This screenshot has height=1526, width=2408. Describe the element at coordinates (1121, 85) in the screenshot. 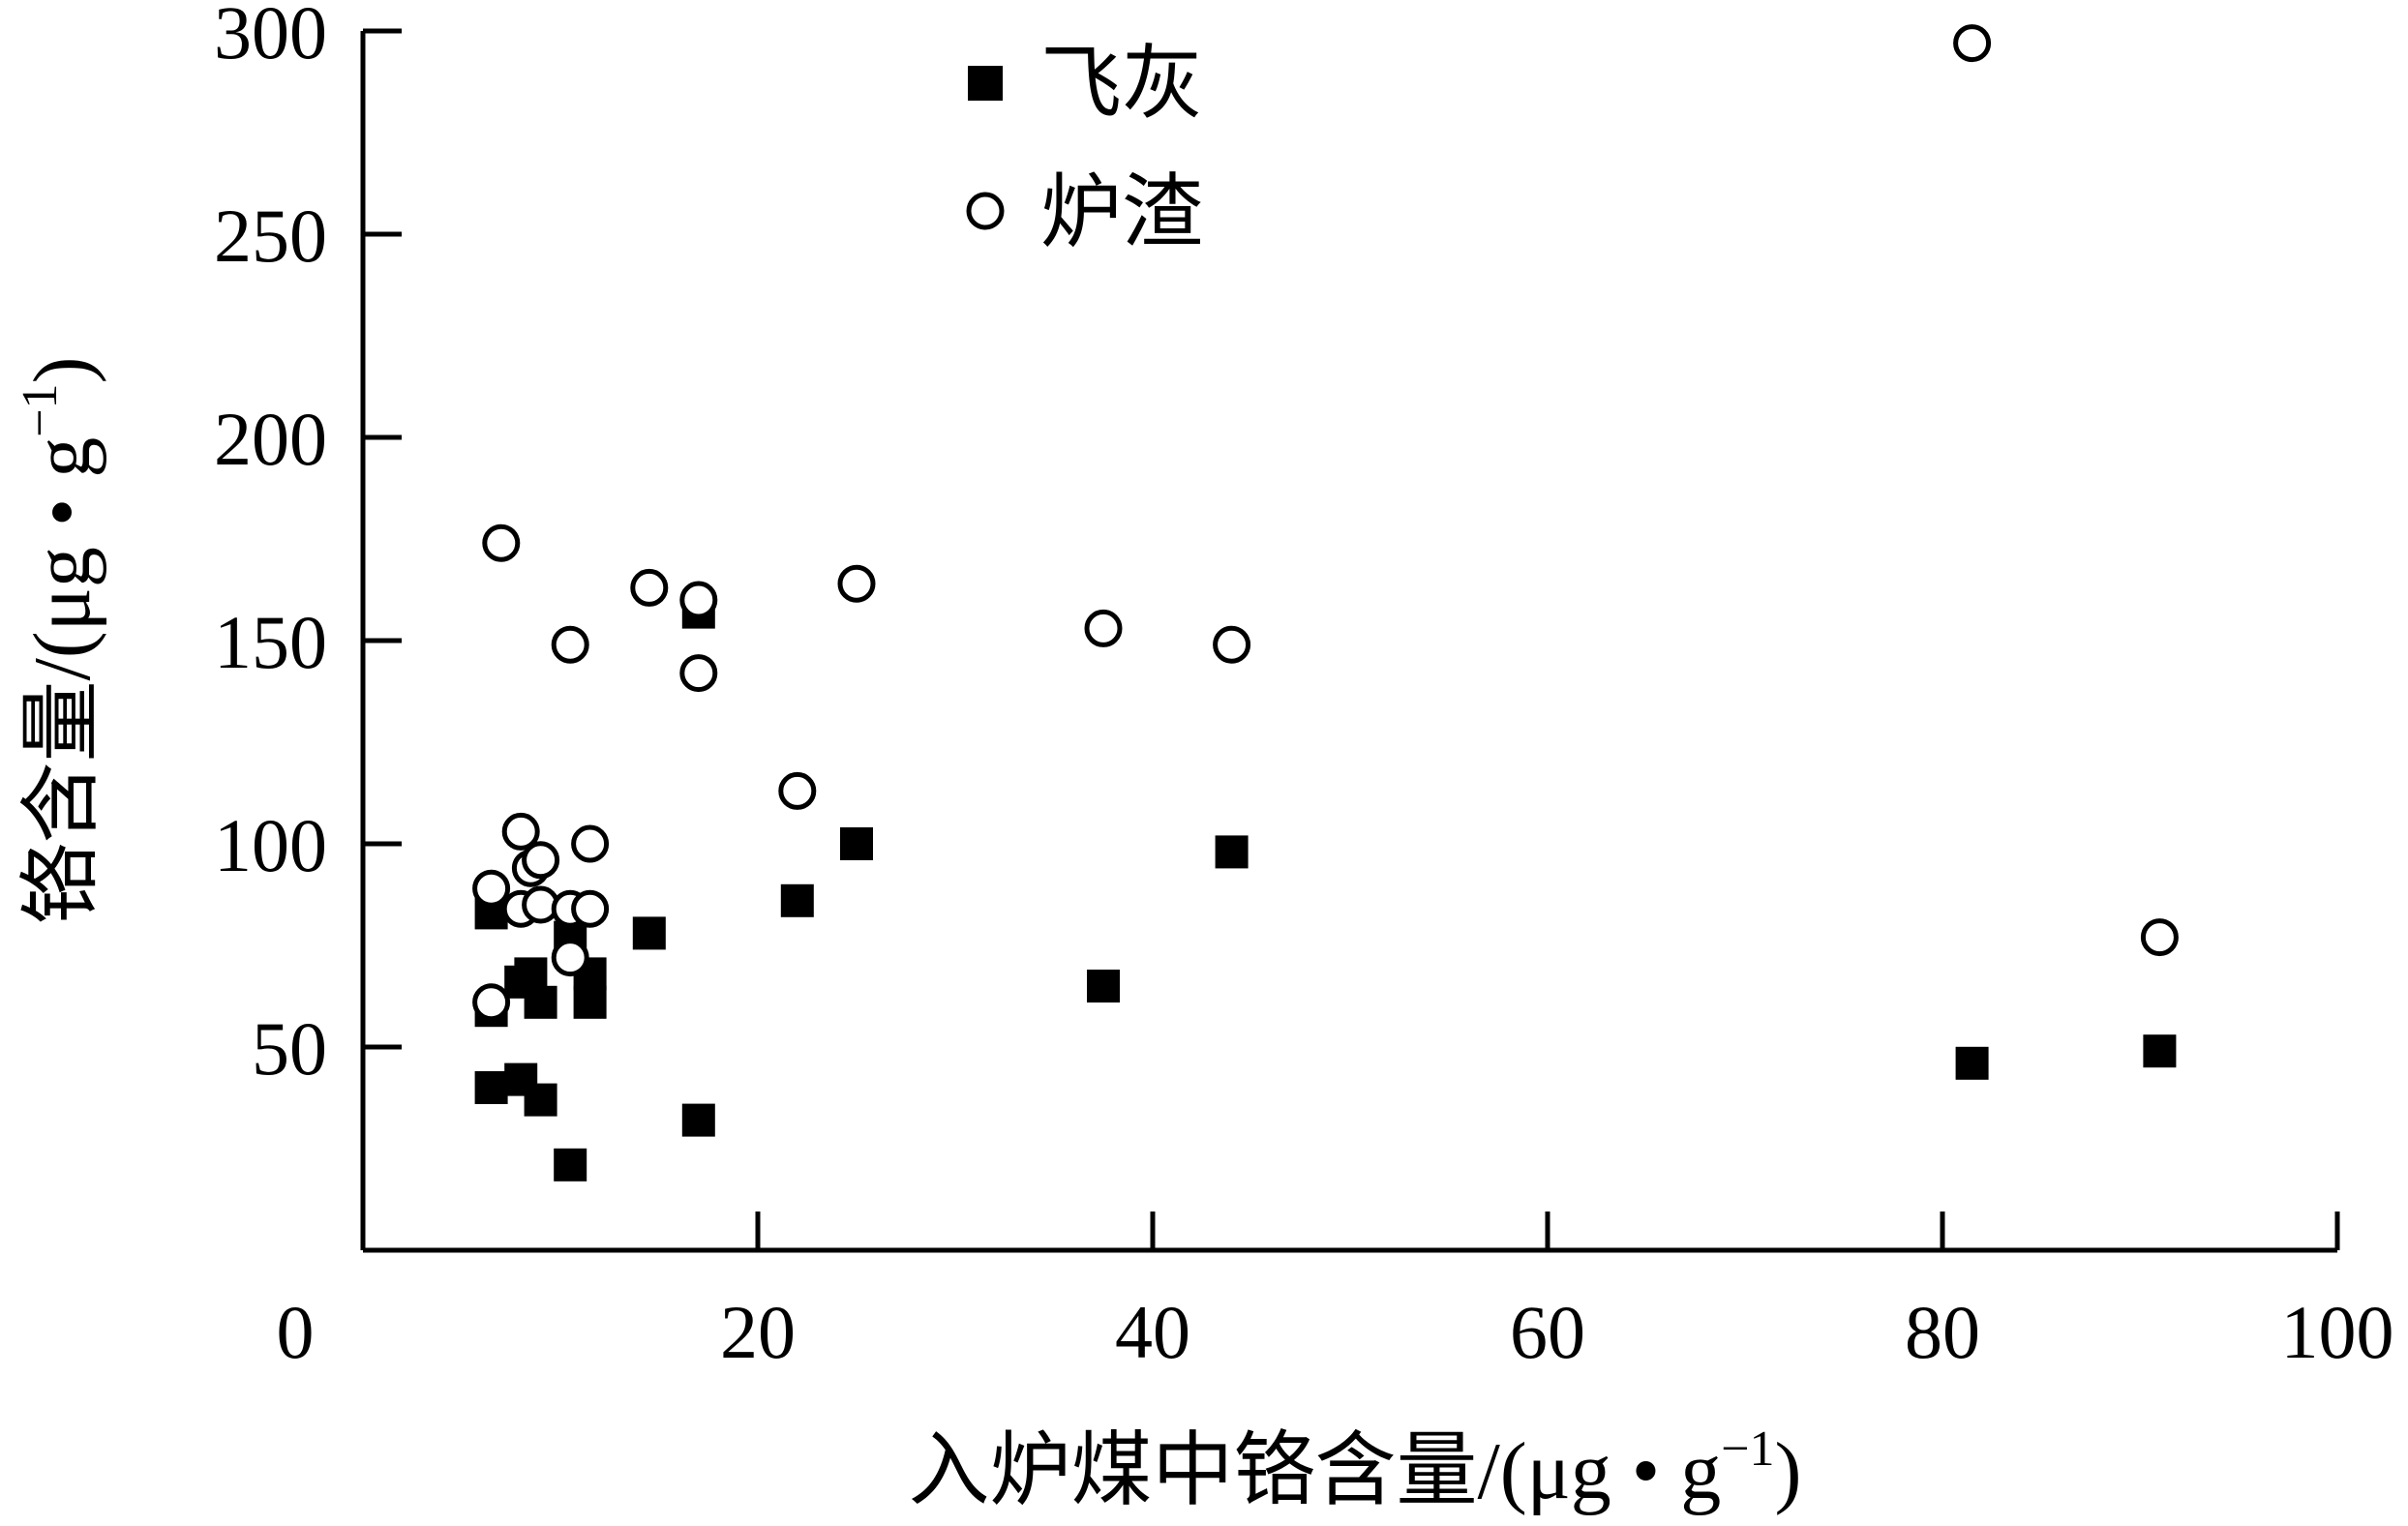

I see `legend-label-fly-ash: 飞灰` at that location.